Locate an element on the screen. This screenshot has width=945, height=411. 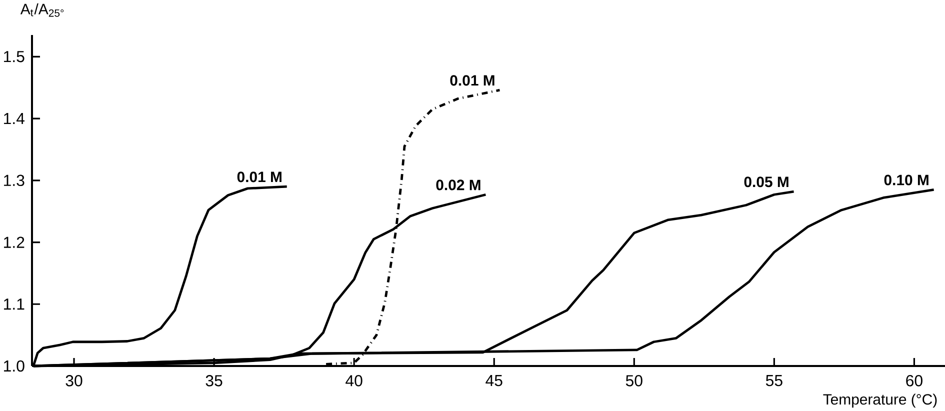
x-tick-label: 55 is located at coordinates (774, 380).